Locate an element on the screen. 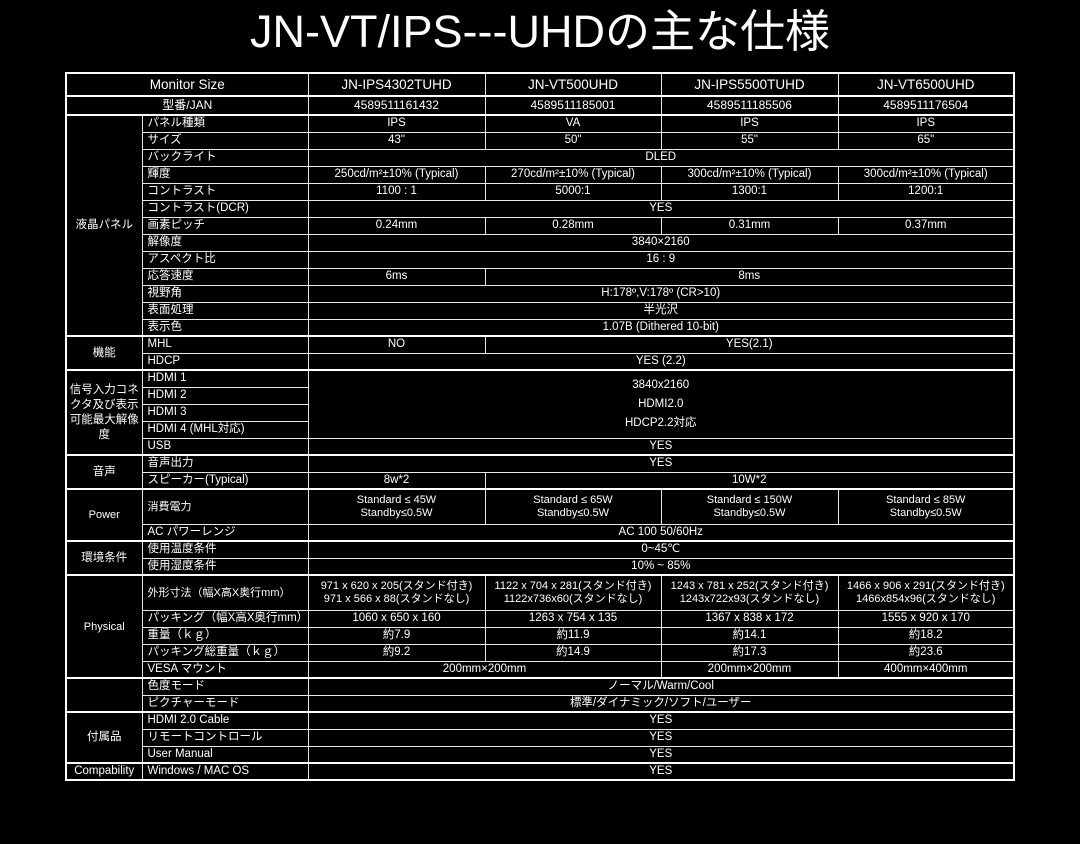  value-cell: VA is located at coordinates (573, 123).